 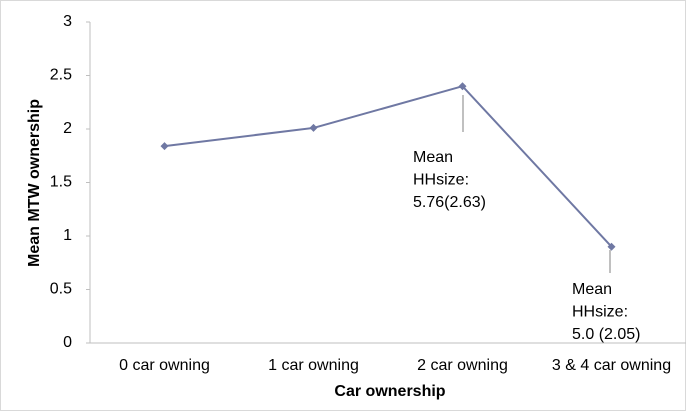 I want to click on y-tick-label: 1, so click(x=67, y=235).